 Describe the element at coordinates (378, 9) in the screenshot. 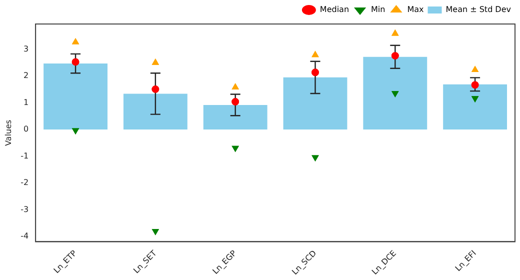

I see `legend-label: Min` at that location.